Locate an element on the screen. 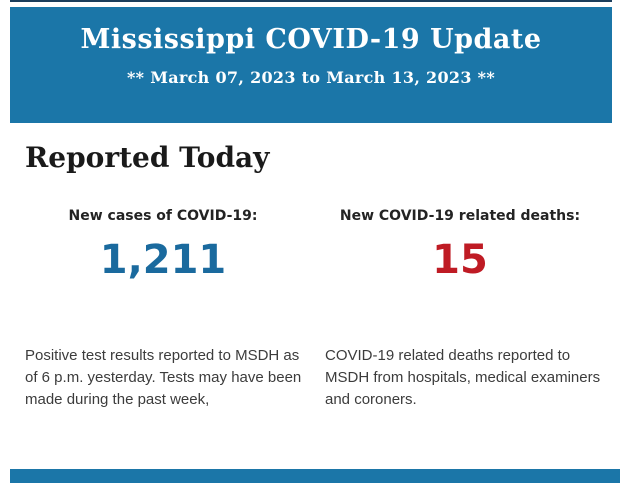 This screenshot has width=620, height=483. stat-new-deaths: New COVID-19 related deaths: 15 is located at coordinates (460, 244).